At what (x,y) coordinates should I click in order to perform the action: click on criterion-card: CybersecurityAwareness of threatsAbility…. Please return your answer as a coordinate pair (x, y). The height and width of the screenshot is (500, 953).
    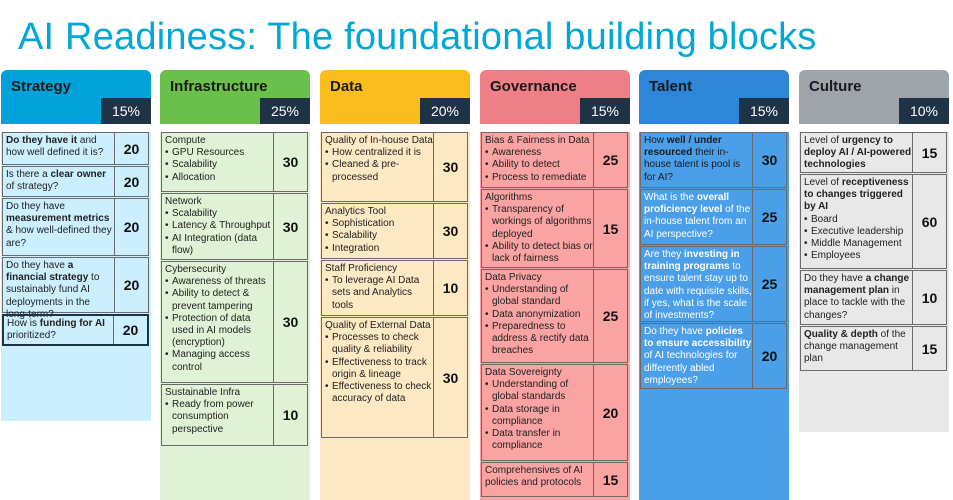
    Looking at the image, I should click on (234, 322).